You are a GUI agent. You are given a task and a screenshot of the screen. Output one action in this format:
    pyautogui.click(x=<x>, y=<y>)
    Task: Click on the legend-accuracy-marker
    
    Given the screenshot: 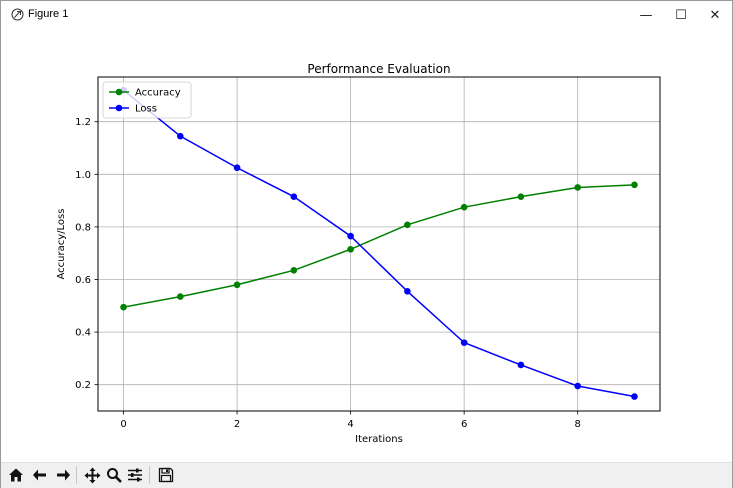 What is the action you would take?
    pyautogui.click(x=119, y=92)
    